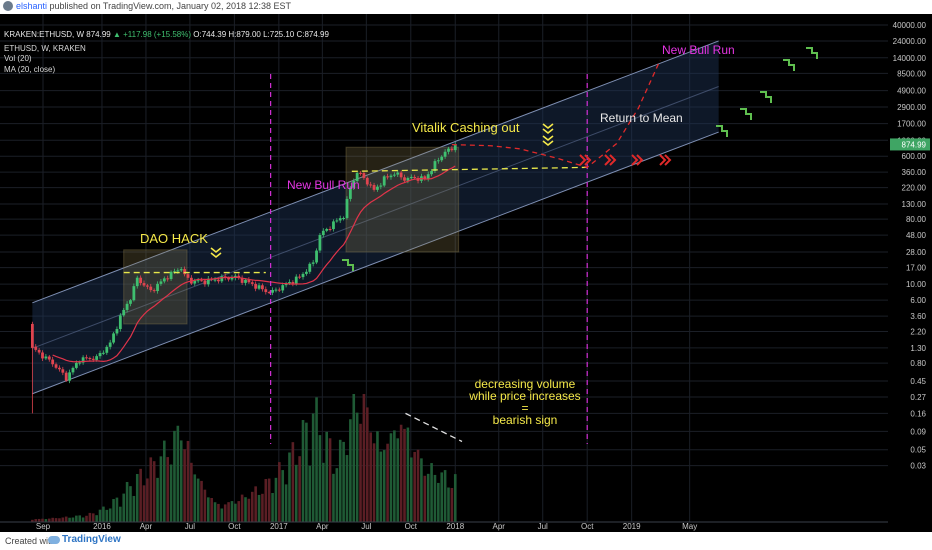  I want to click on chart-title: ETHUSD, W, KRAKEN, so click(45, 48).